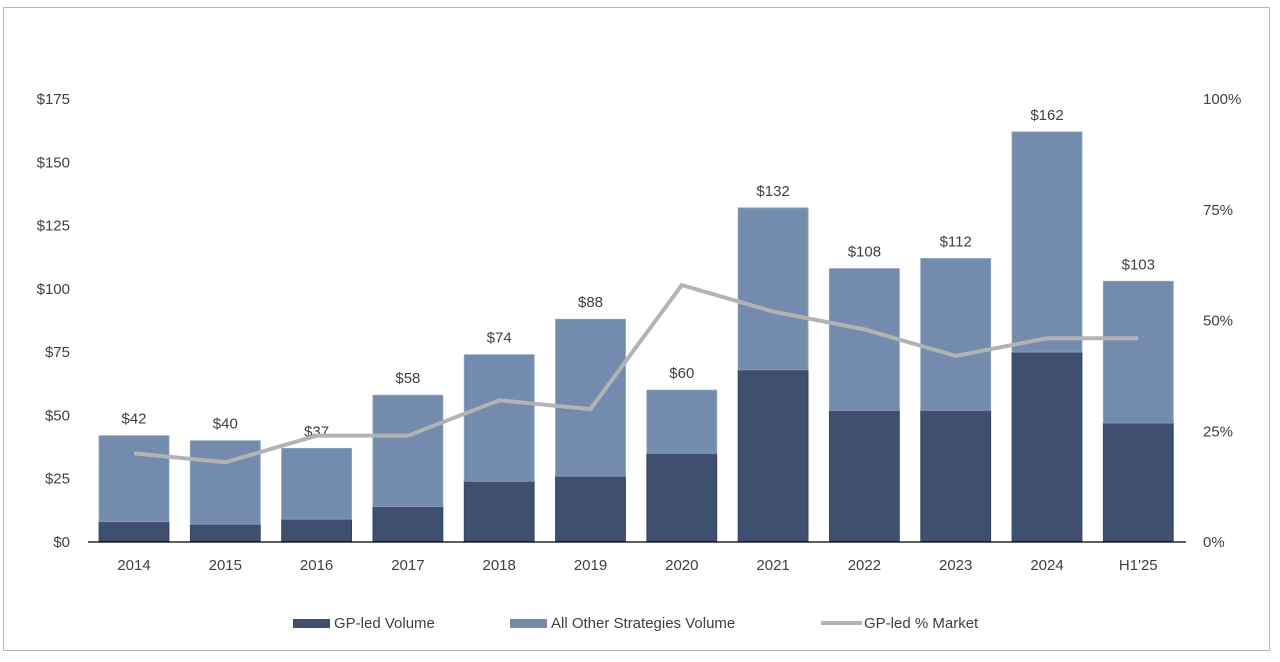 The height and width of the screenshot is (662, 1280). I want to click on data-label: $103, so click(1138, 264).